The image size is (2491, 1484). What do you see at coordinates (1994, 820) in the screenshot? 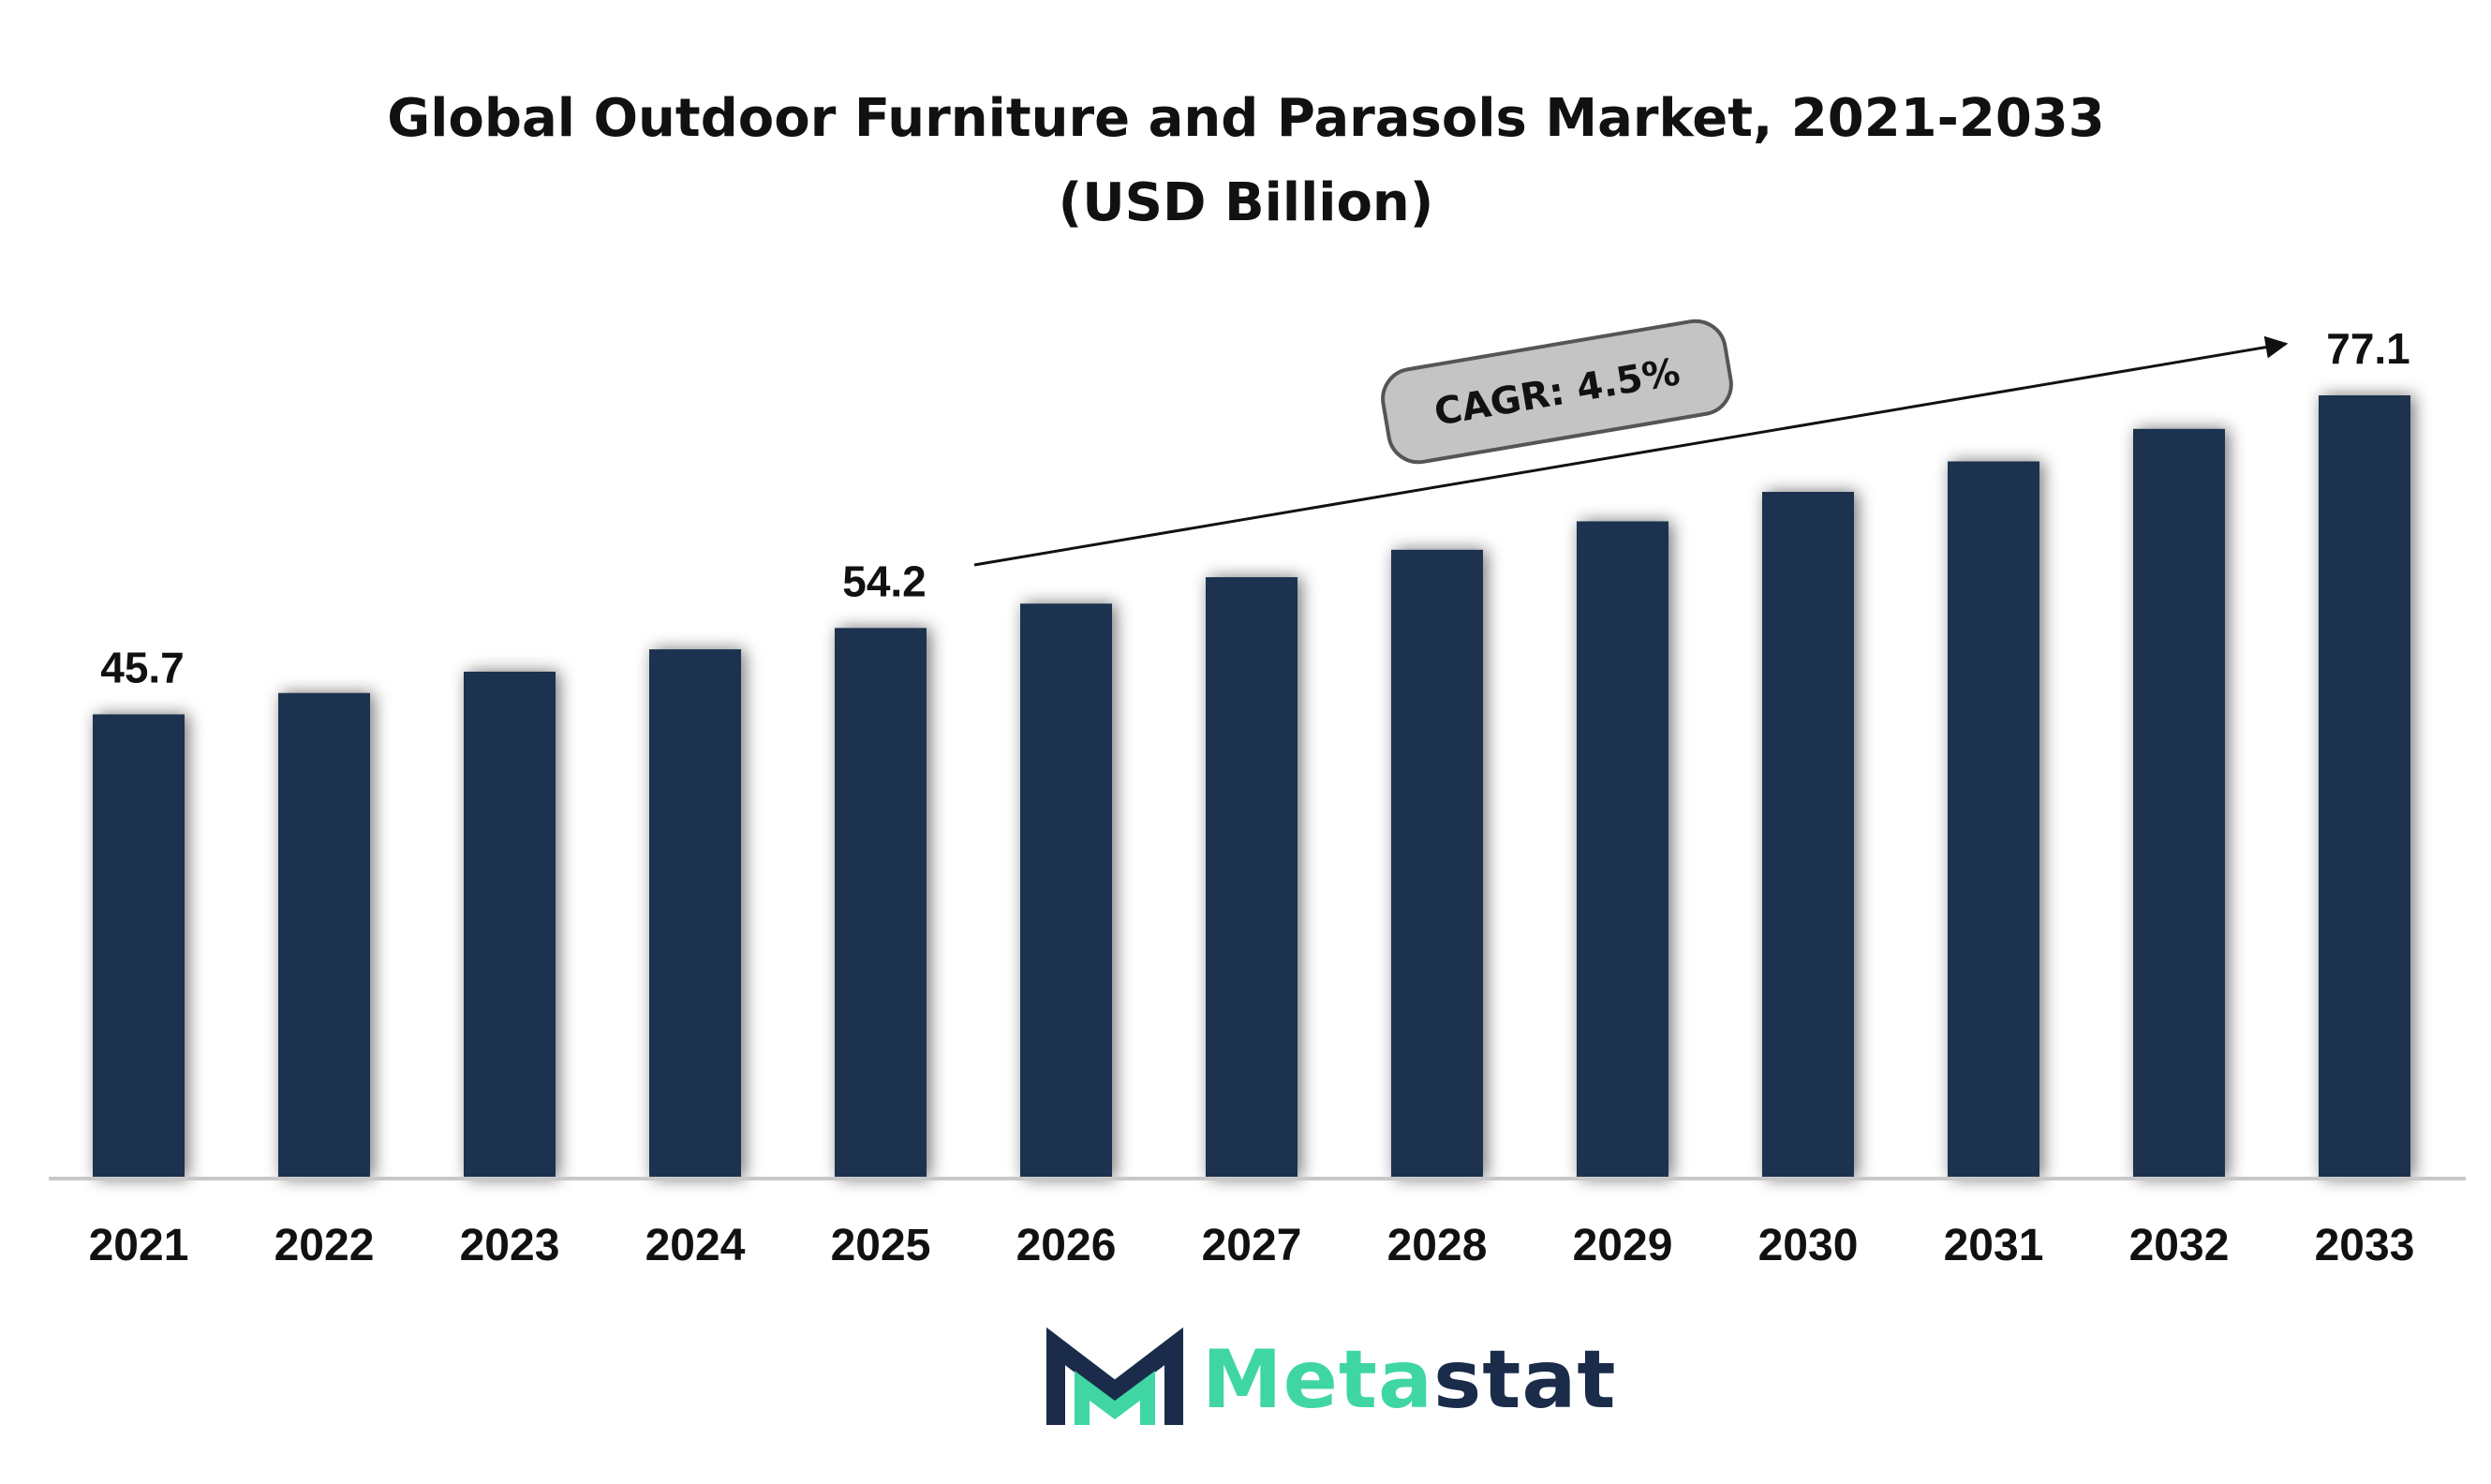
I see `bar-2031` at bounding box center [1994, 820].